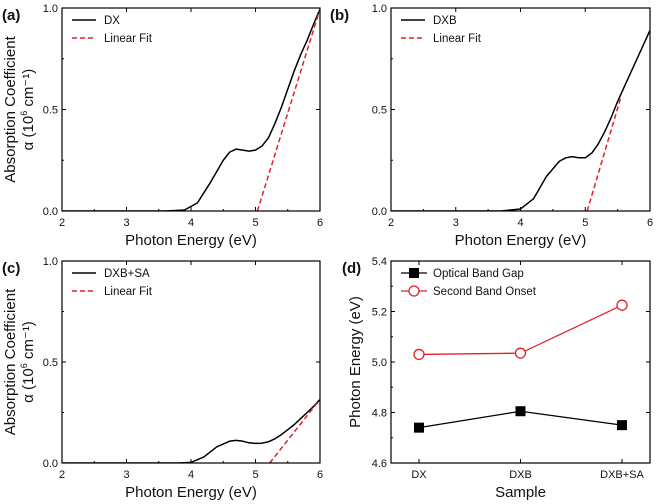  What do you see at coordinates (11, 268) in the screenshot?
I see `panel-label-c: (c)` at bounding box center [11, 268].